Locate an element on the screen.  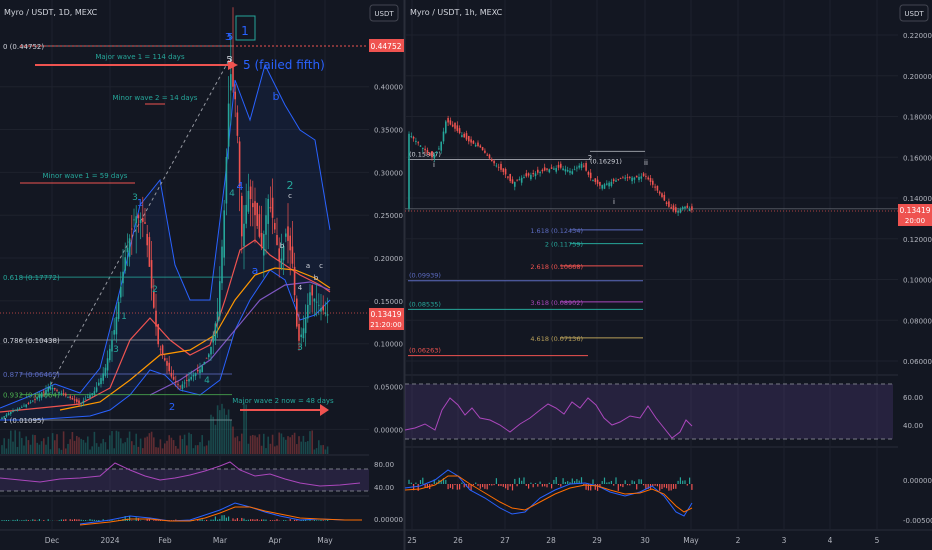
right-price-tick: 0.20000 is located at coordinates (917, 77).